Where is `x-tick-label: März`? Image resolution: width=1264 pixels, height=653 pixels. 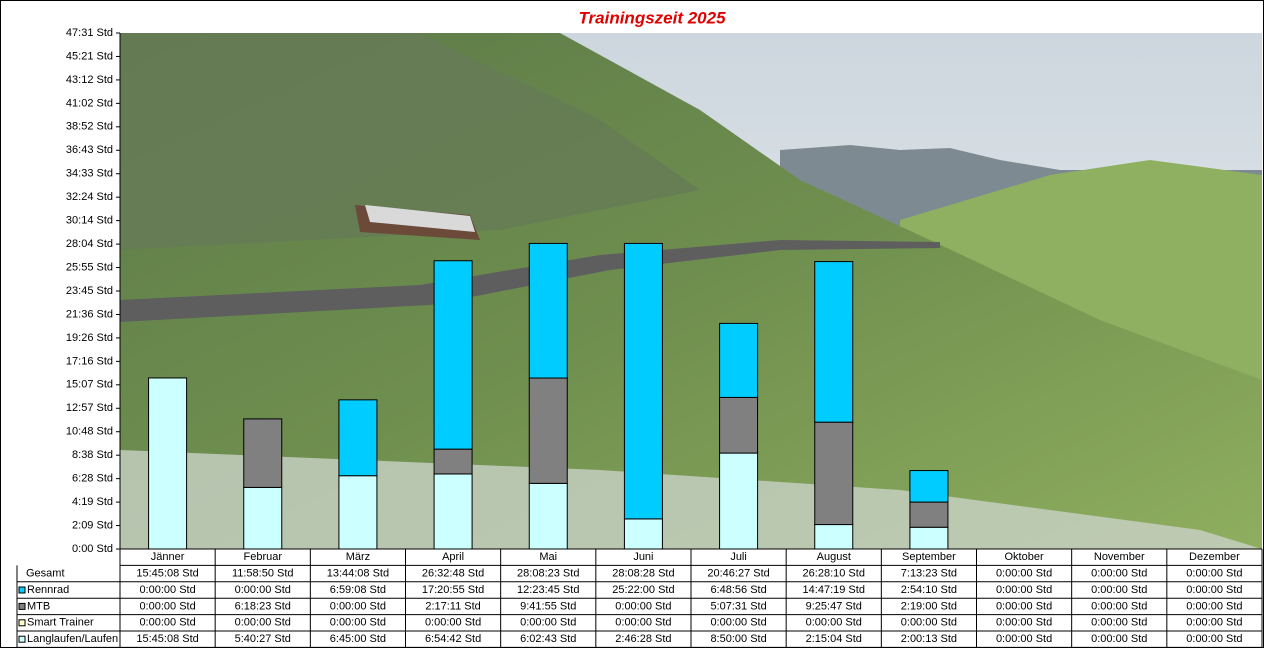
x-tick-label: März is located at coordinates (358, 557).